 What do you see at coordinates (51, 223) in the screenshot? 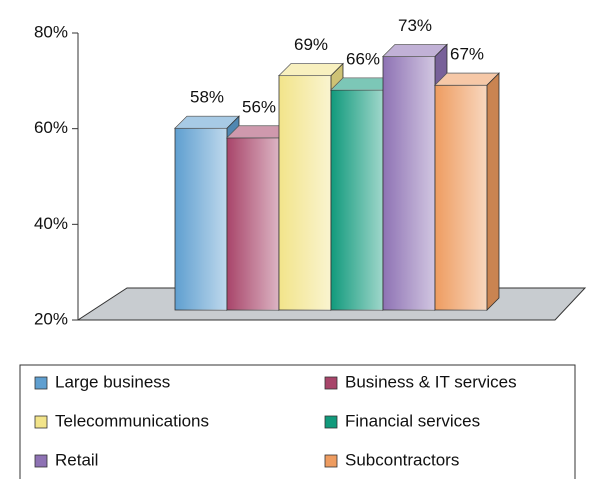
I see `y-tick-label: 40%` at bounding box center [51, 223].